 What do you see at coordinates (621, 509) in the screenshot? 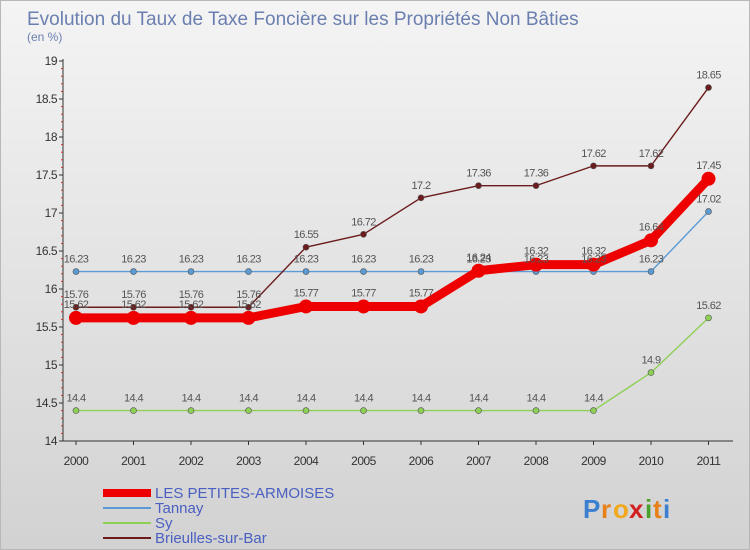
I see `logo-letter: o` at bounding box center [621, 509].